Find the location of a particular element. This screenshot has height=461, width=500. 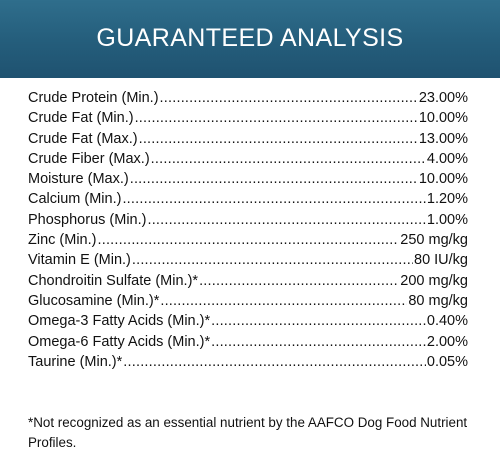

nutrient-label: Crude Fat (Min.) is located at coordinates (81, 118).